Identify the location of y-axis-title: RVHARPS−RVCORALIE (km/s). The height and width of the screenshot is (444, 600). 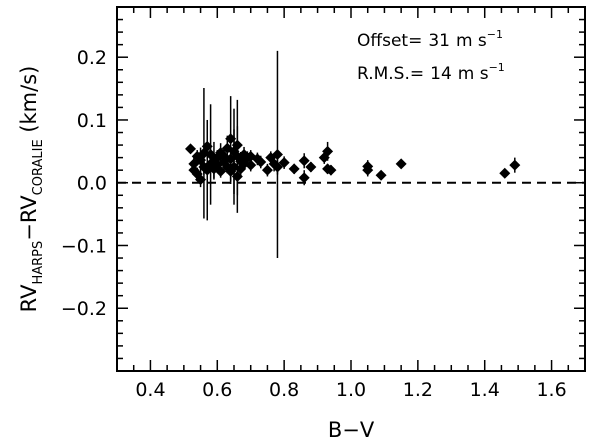
(31, 189).